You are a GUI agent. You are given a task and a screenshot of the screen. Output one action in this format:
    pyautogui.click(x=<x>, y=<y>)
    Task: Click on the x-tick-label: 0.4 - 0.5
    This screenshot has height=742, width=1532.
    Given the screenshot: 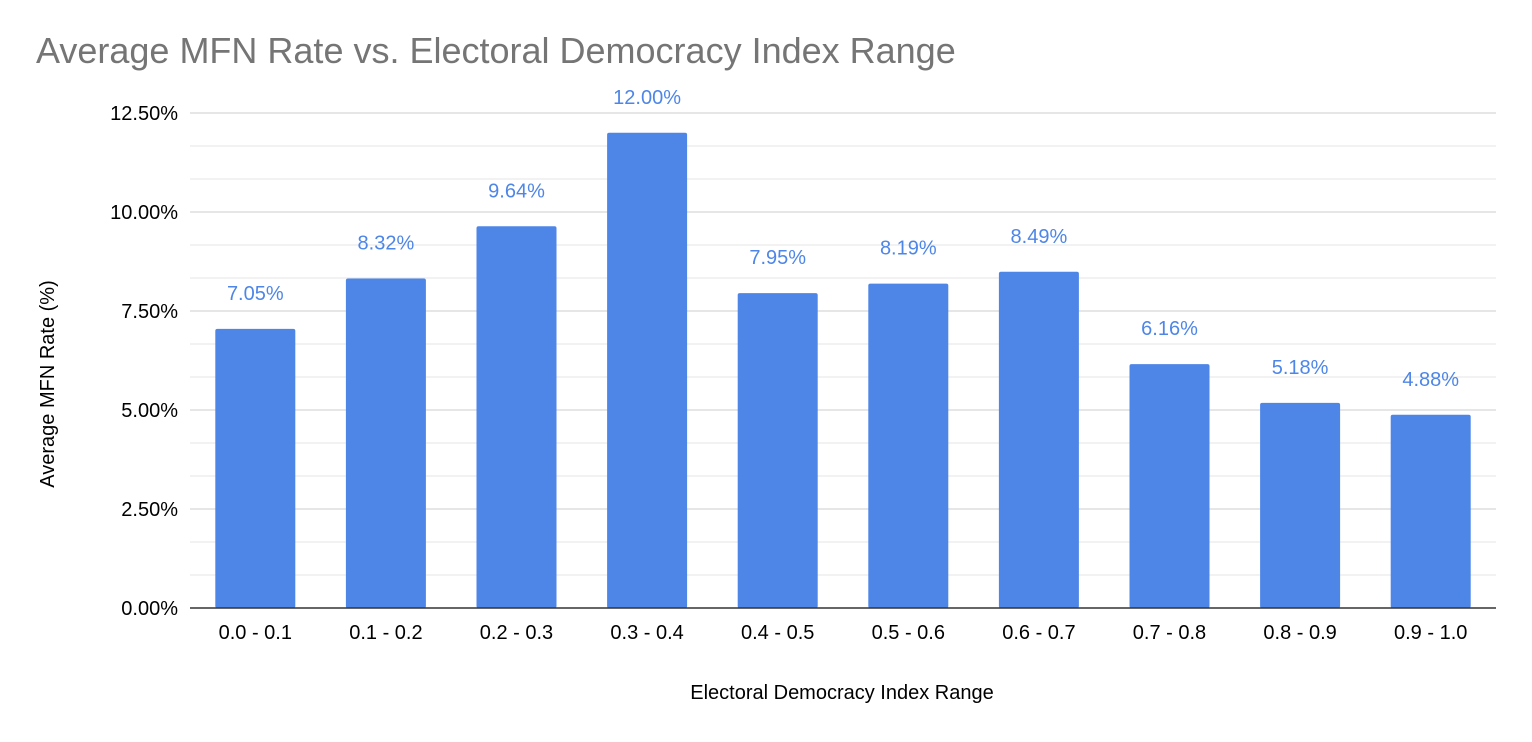 What is the action you would take?
    pyautogui.click(x=777, y=633)
    